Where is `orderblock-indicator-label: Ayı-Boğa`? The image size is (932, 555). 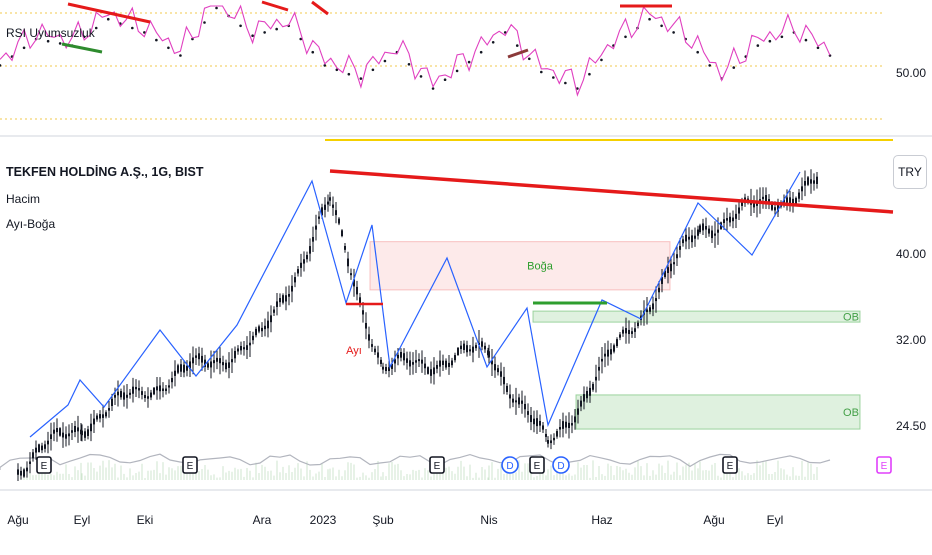 orderblock-indicator-label: Ayı-Boğa is located at coordinates (31, 224).